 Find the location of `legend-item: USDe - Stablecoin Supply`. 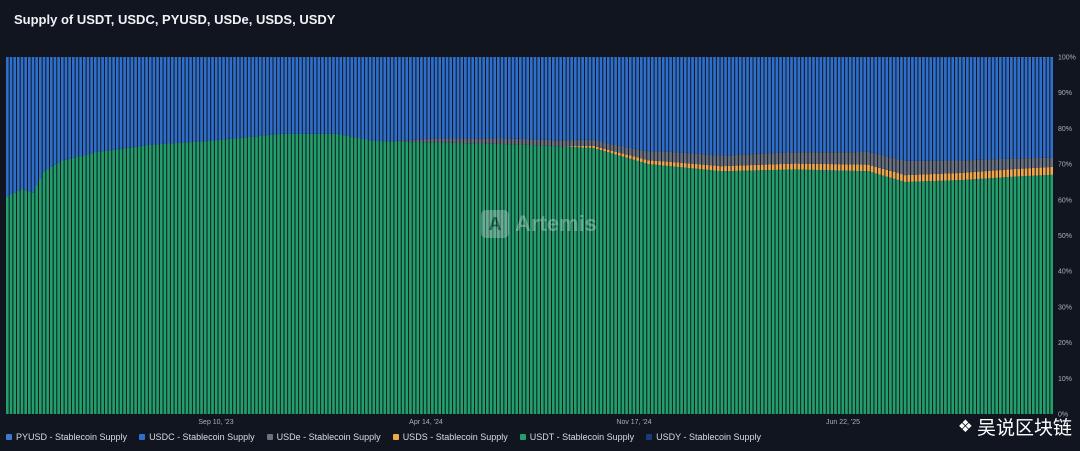

legend-item: USDe - Stablecoin Supply is located at coordinates (323, 437).